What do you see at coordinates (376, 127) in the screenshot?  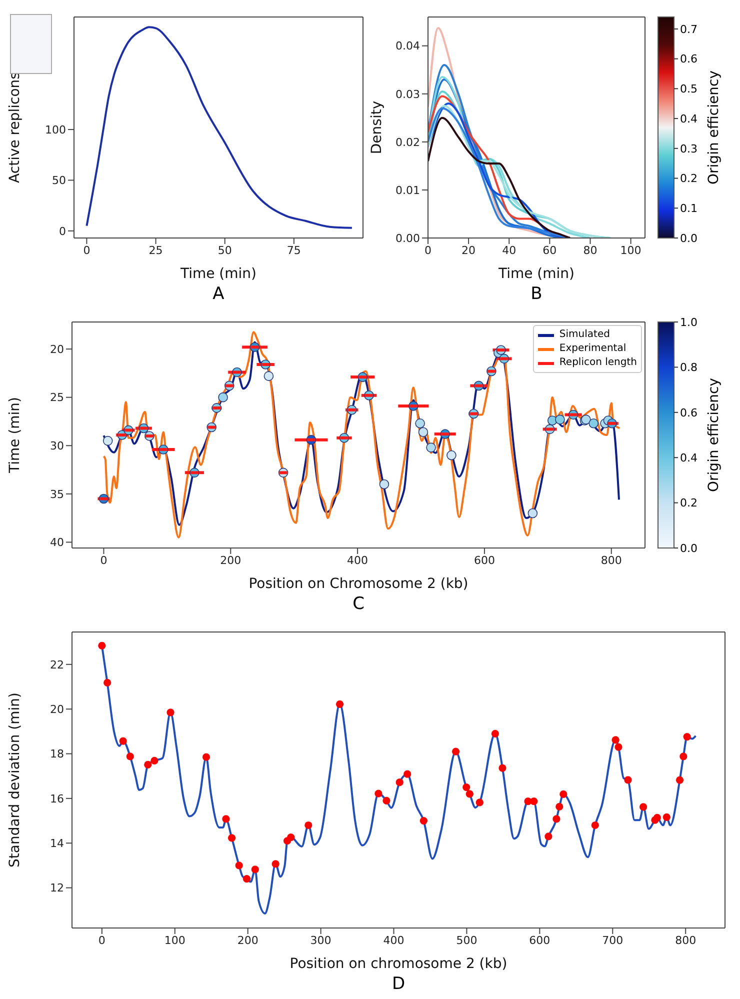 I see `y-axis-title: Density` at bounding box center [376, 127].